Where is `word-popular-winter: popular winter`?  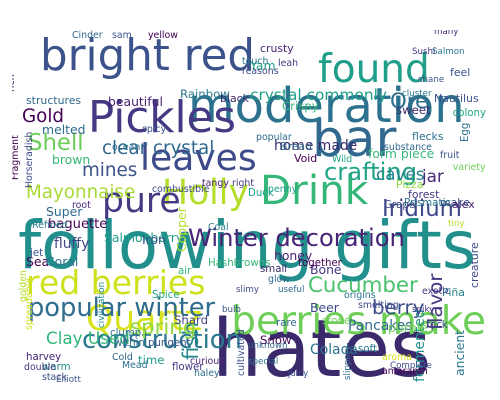 word-popular-winter: popular winter is located at coordinates (122, 308).